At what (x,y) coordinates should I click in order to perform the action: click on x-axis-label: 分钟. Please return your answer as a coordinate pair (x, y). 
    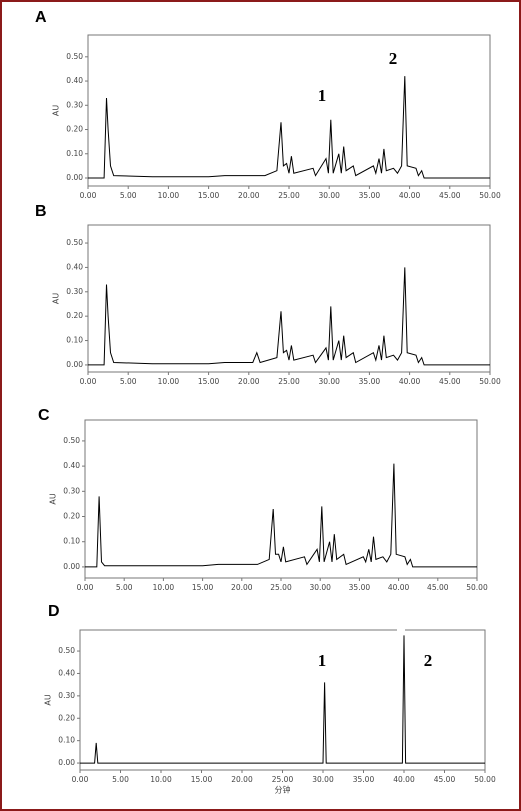
    Looking at the image, I should click on (283, 790).